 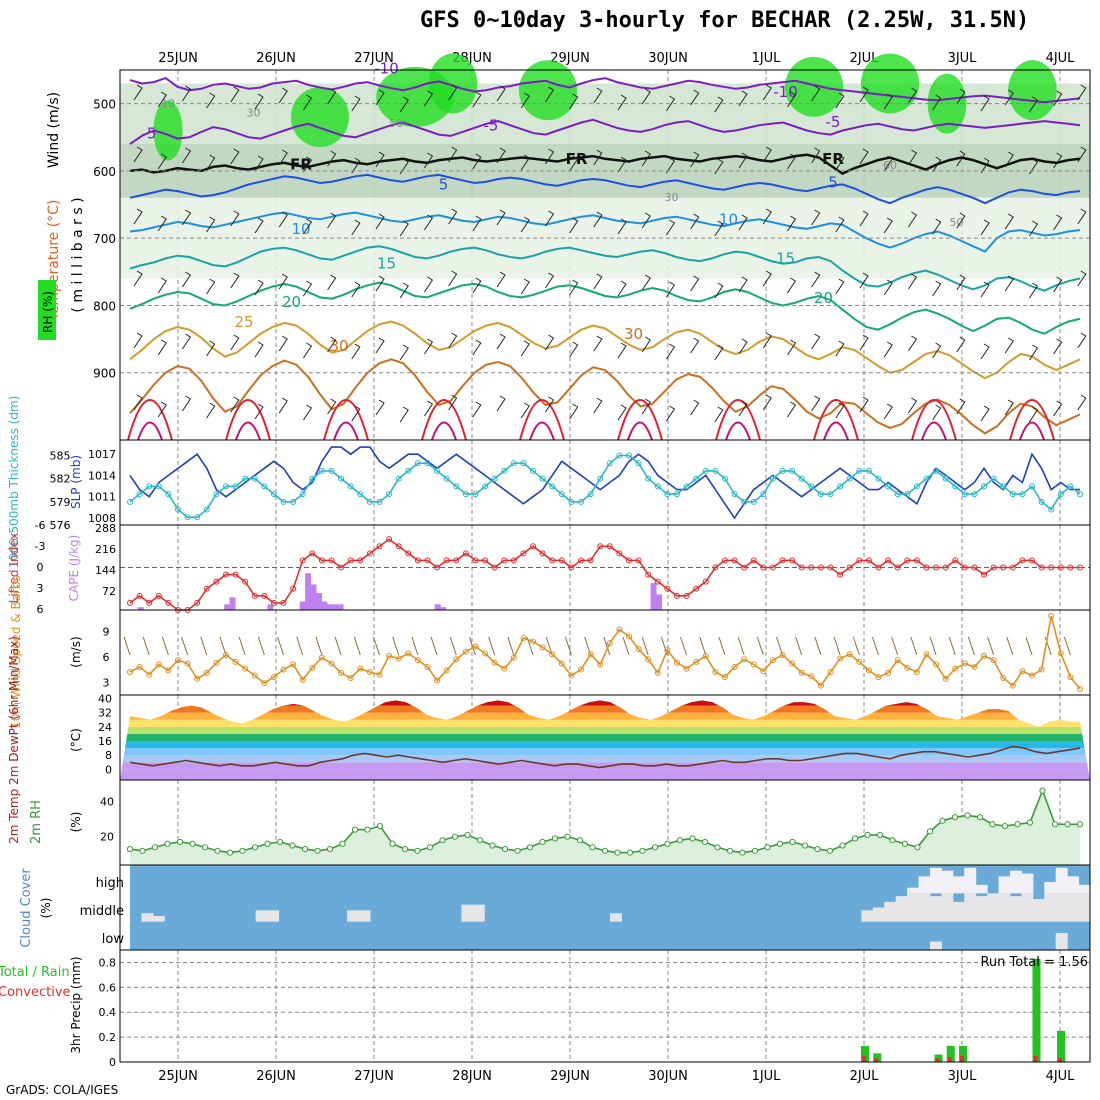 What do you see at coordinates (150, 420) in the screenshot?
I see `isotherm-35-loop` at bounding box center [150, 420].